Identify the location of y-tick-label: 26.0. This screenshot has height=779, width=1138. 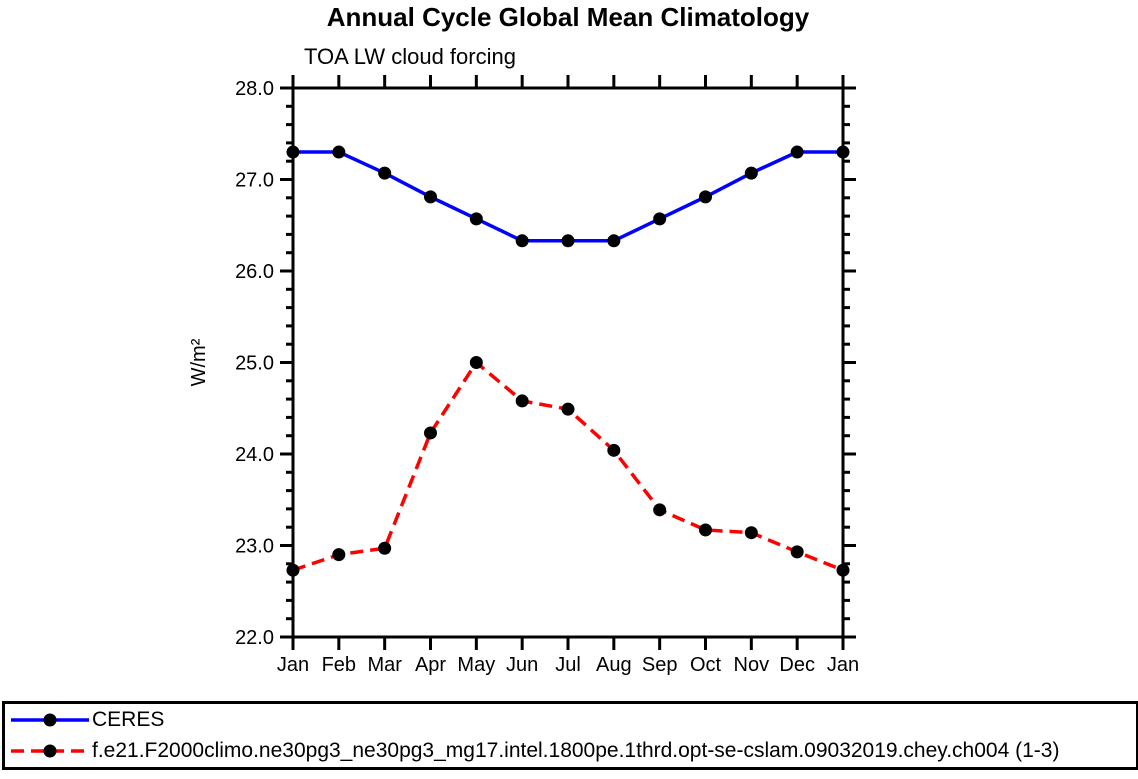
(254, 272).